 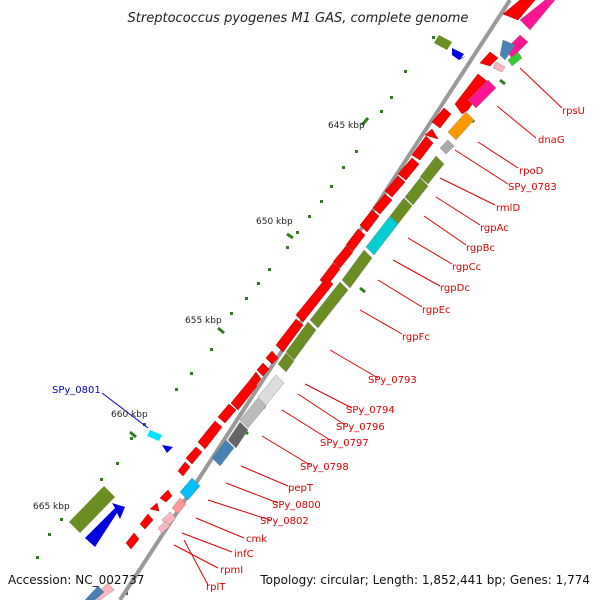 I want to click on gene-label-SPy_0796: SPy_0796, so click(x=360, y=427).